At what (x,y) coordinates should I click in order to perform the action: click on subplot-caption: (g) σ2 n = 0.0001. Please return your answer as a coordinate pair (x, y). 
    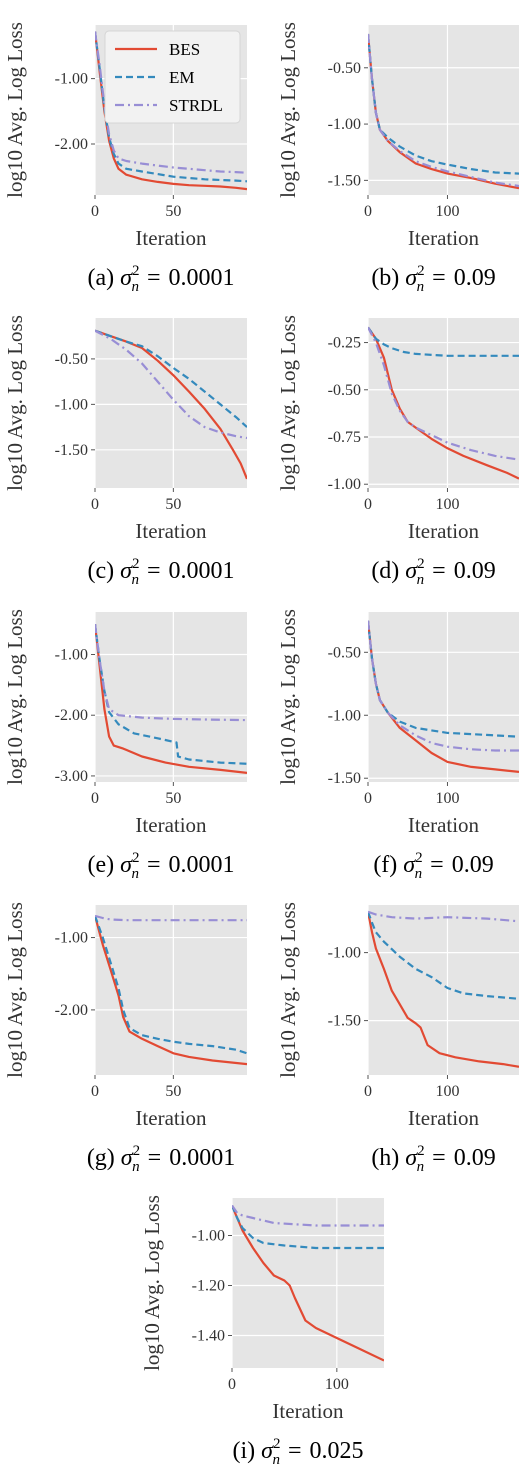
    Looking at the image, I should click on (161, 1159).